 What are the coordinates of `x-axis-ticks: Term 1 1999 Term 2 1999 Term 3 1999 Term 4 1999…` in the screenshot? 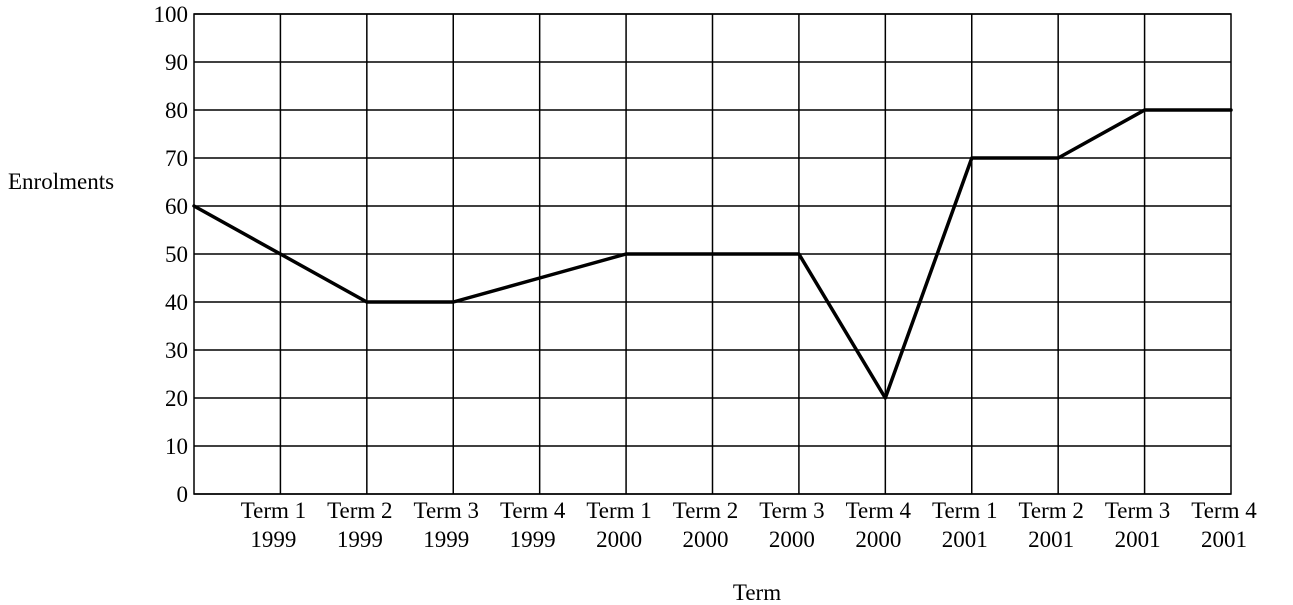 It's located at (749, 525).